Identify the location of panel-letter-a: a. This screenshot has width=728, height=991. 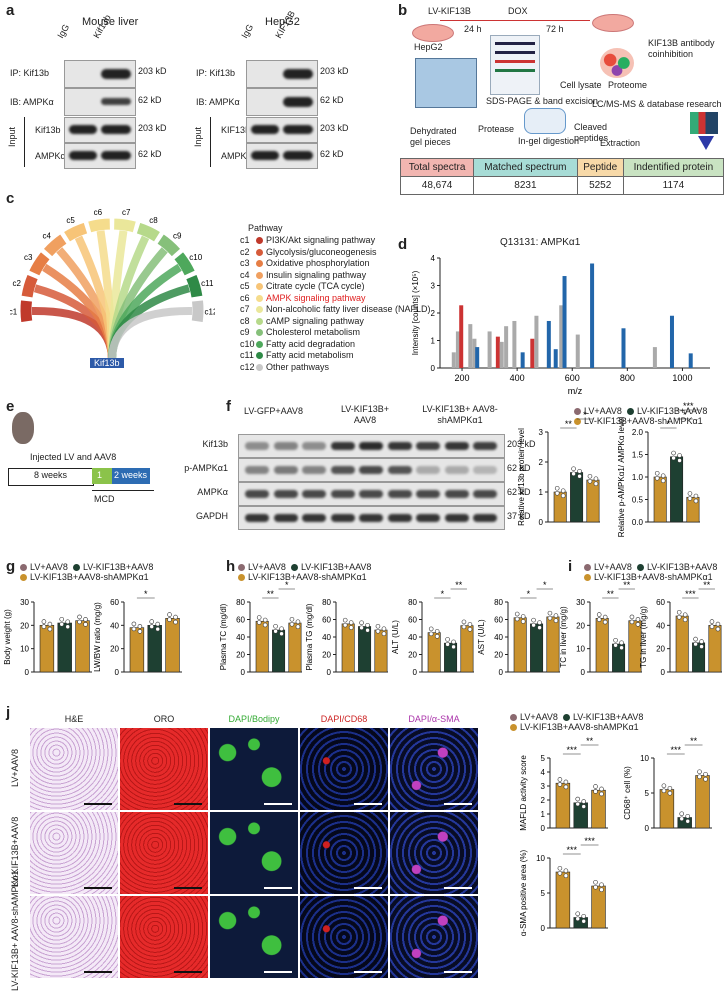
(10, 10).